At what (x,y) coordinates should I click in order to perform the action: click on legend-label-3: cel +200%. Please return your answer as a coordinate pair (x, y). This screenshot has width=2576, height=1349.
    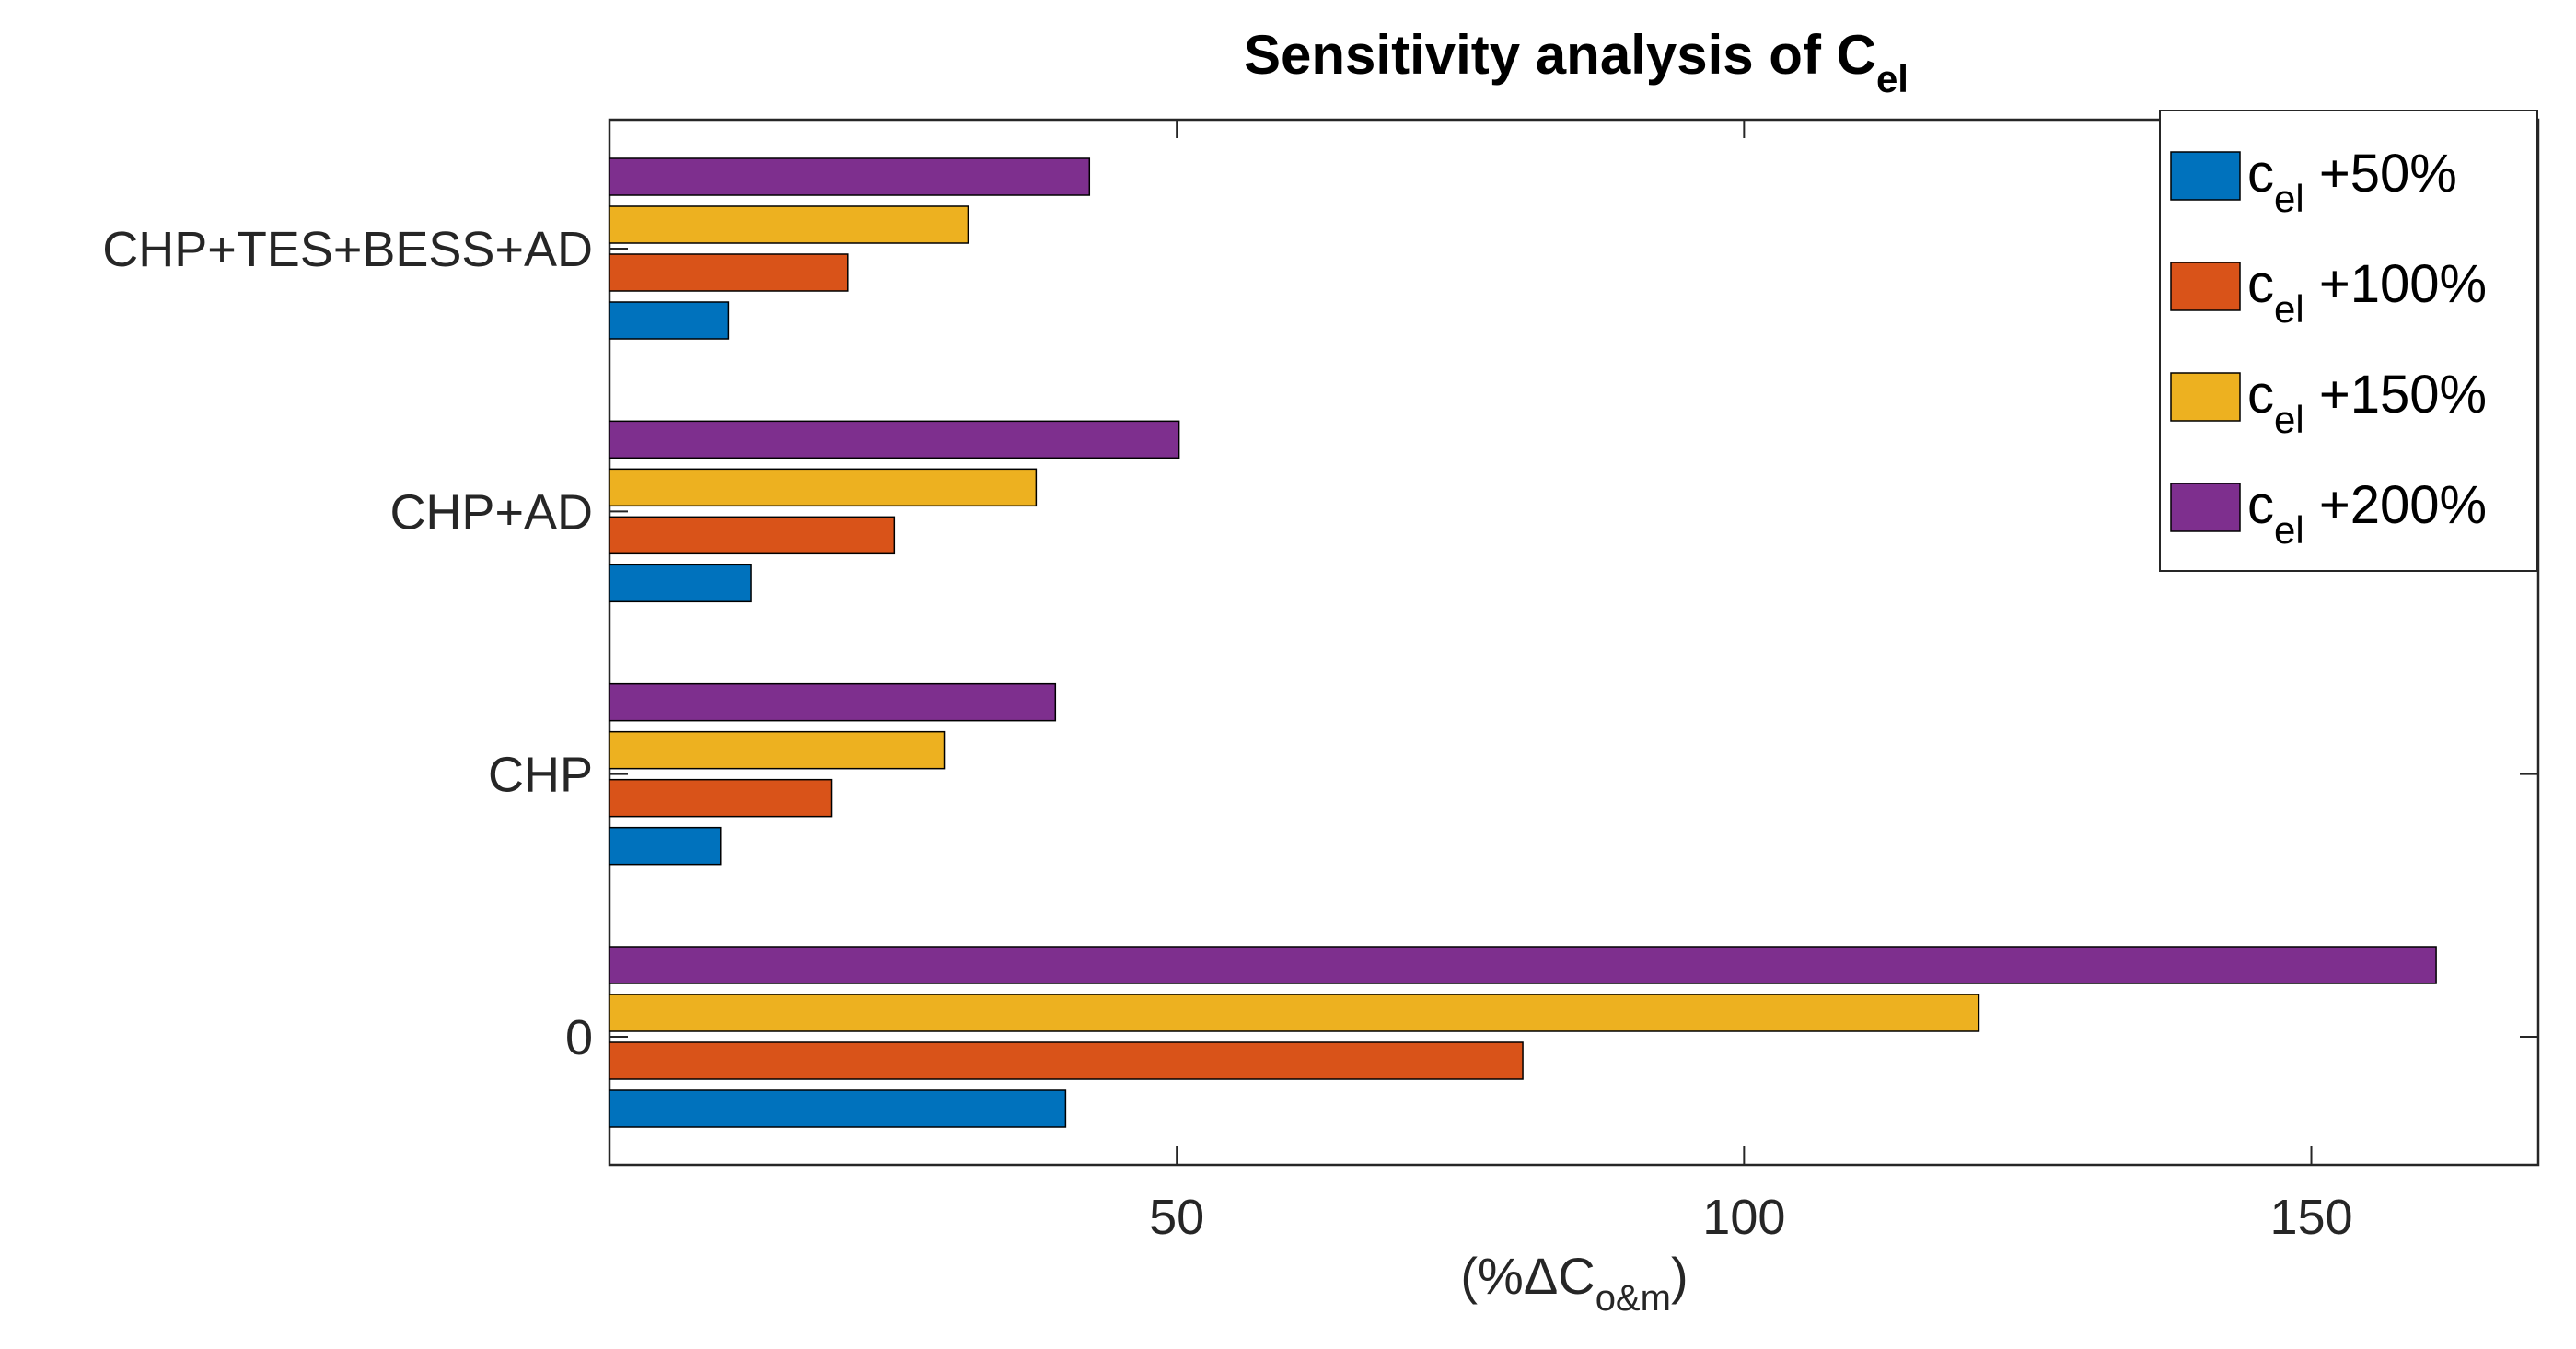
    Looking at the image, I should click on (2367, 513).